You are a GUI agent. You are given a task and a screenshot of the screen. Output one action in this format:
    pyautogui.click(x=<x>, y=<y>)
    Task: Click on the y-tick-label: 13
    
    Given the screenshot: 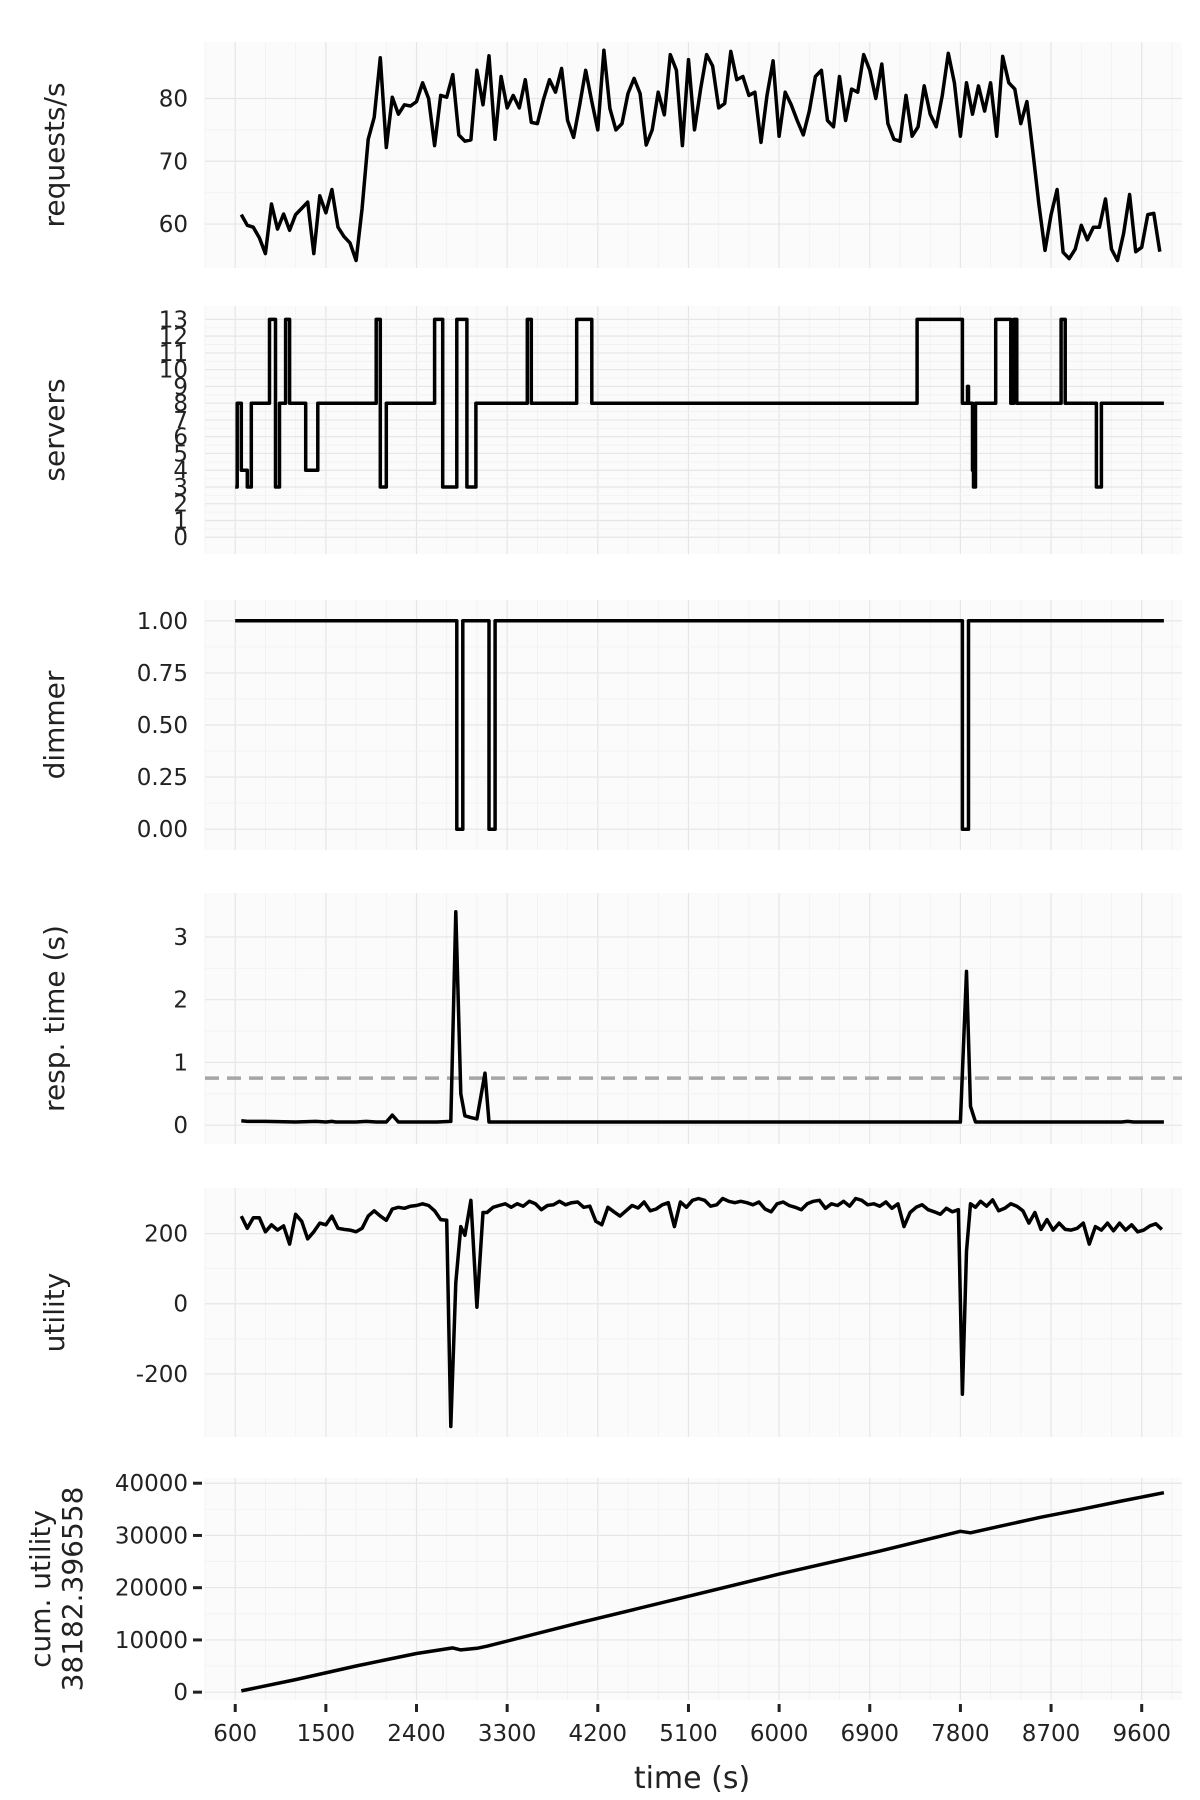 What is the action you would take?
    pyautogui.click(x=173, y=320)
    